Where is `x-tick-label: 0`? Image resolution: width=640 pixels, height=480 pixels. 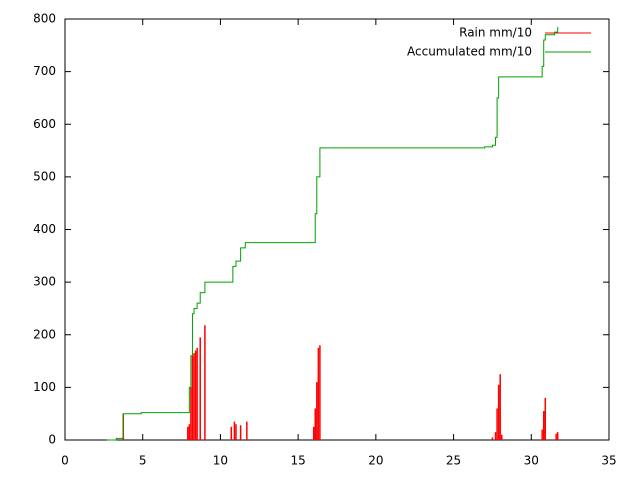
x-tick-label: 0 is located at coordinates (65, 461).